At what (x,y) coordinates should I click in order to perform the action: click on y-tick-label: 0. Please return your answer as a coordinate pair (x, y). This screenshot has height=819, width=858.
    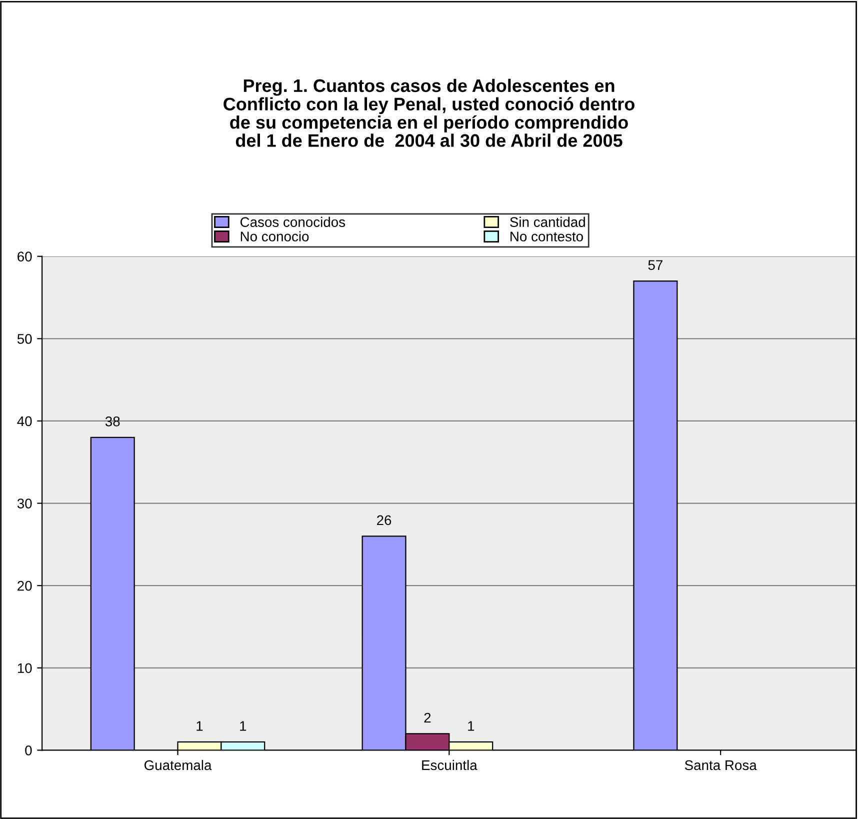
    Looking at the image, I should click on (28, 751).